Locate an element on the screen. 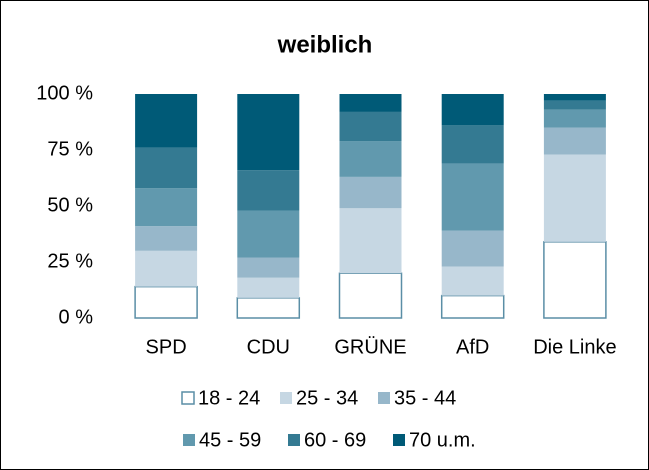 The image size is (649, 470). legend-label: 45 - 59 is located at coordinates (230, 440).